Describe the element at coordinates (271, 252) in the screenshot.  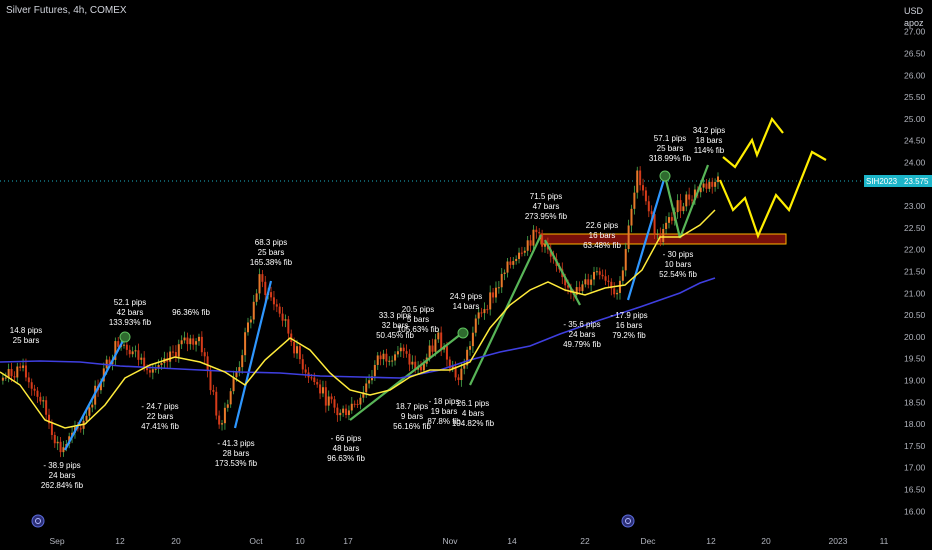
I see `measure-annotation: 68.3 pips 25 bars 165.38% fib` at that location.